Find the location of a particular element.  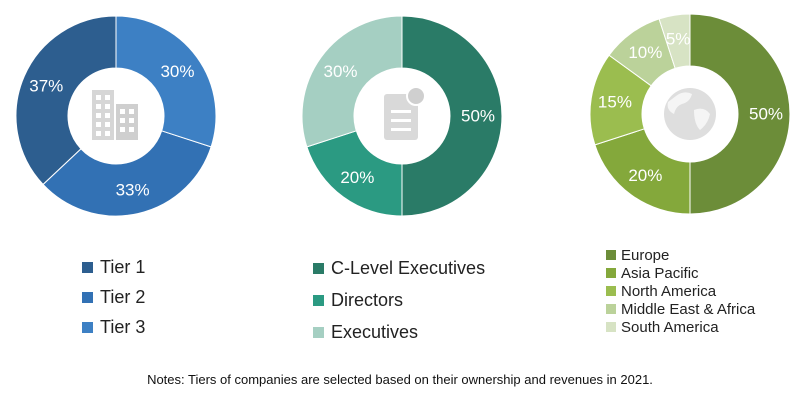

globe-icon is located at coordinates (690, 114).